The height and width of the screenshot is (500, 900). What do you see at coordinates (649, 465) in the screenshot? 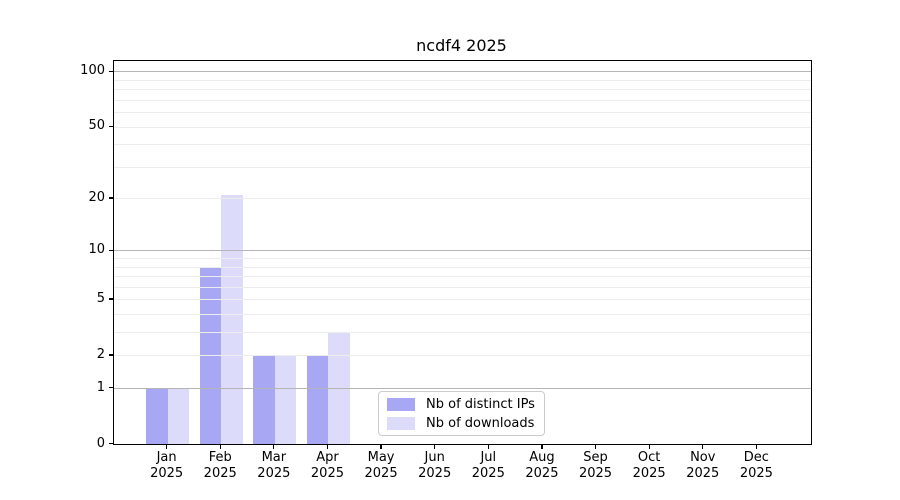
I see `x-tick-label-oct: Oct 2025` at bounding box center [649, 465].